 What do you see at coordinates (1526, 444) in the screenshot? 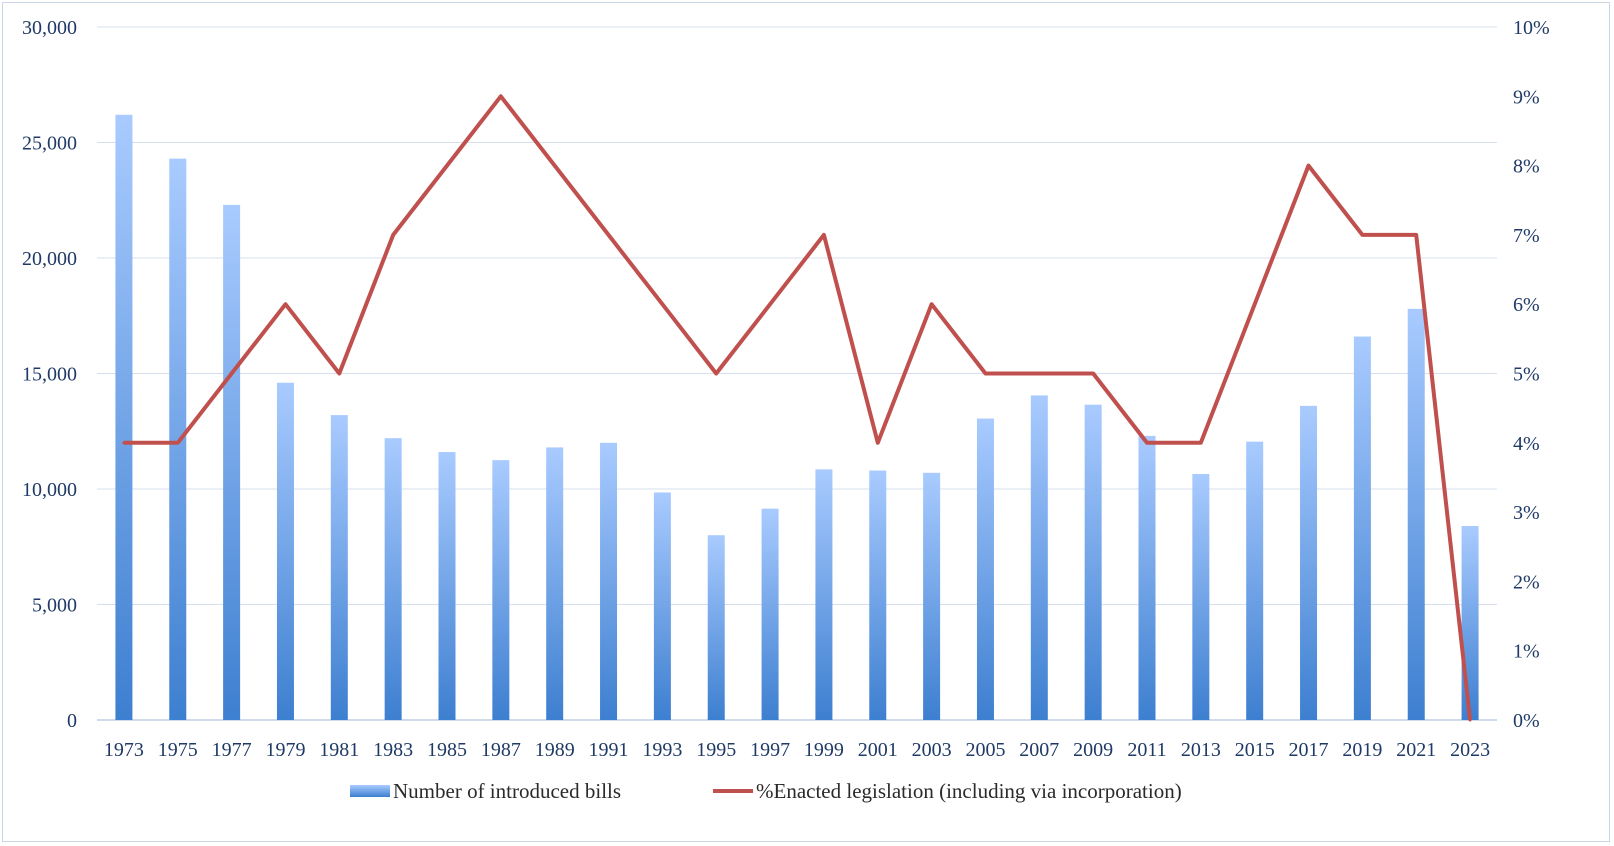
I see `right-tick-label: 4%` at bounding box center [1526, 444].